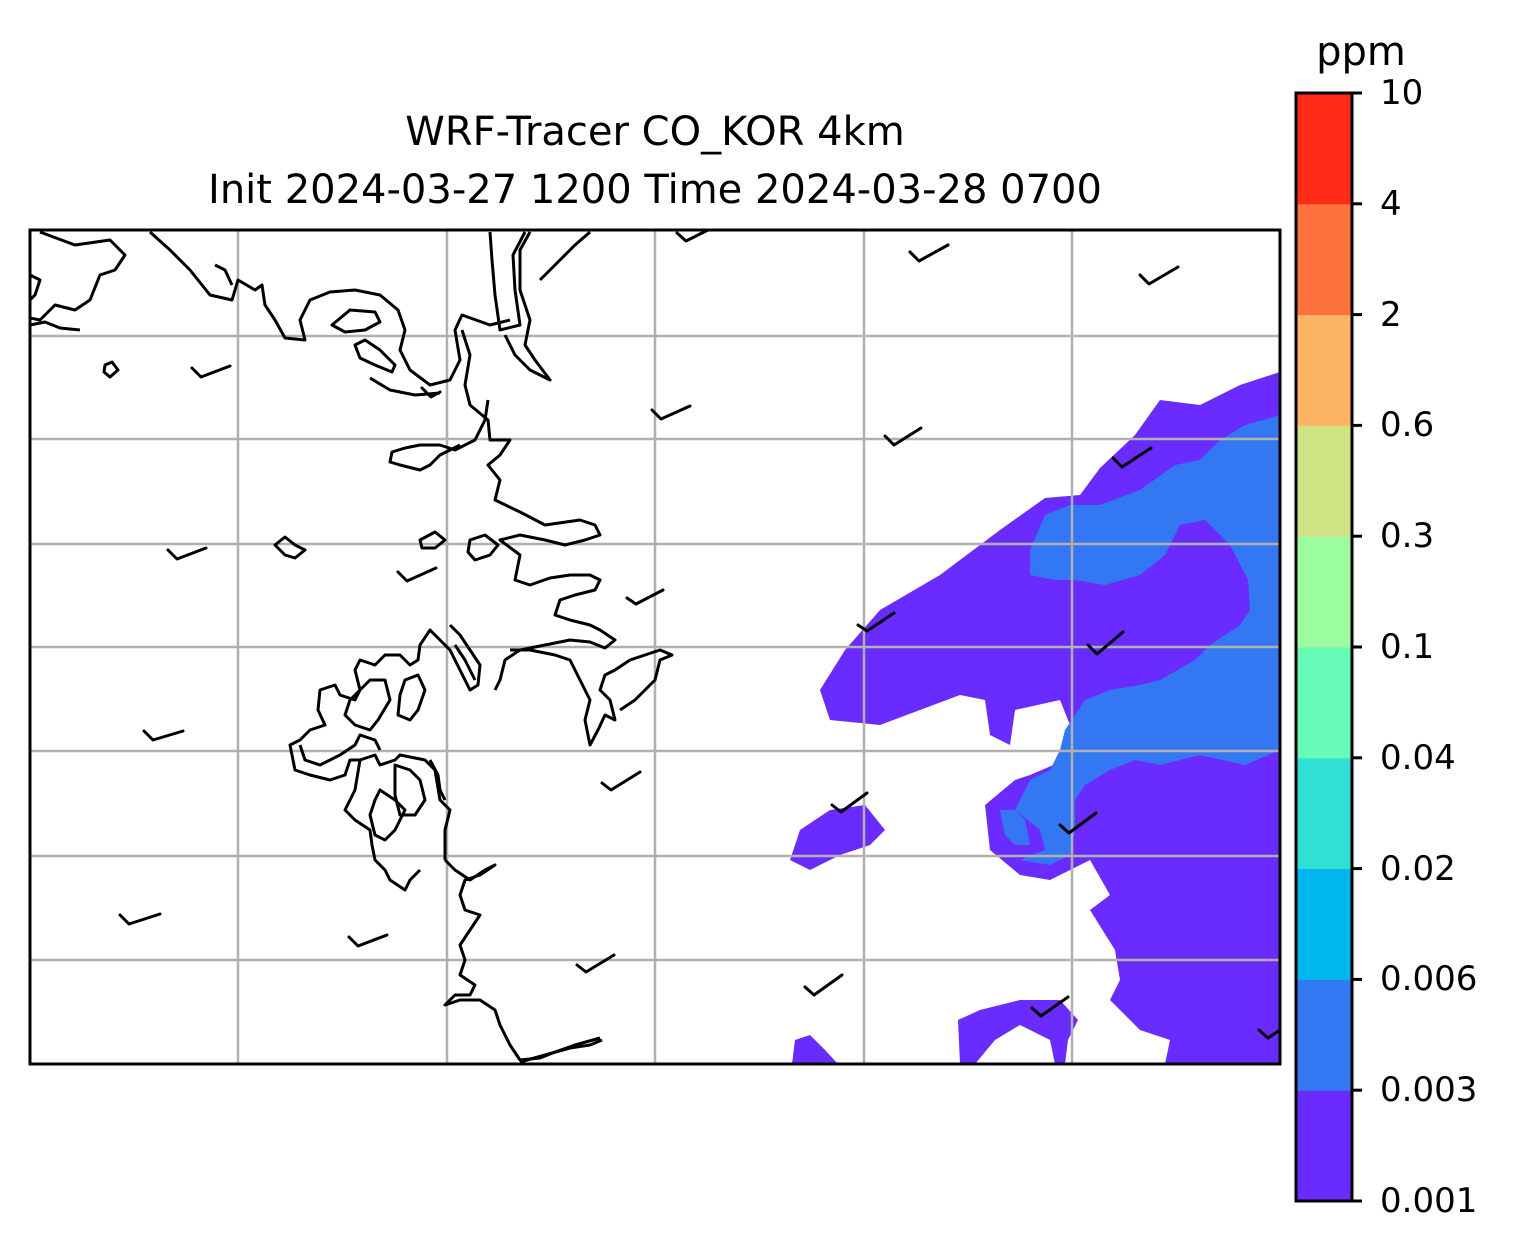 This screenshot has width=1528, height=1256. I want to click on colorbar-tick-label: 0.02, so click(1418, 868).